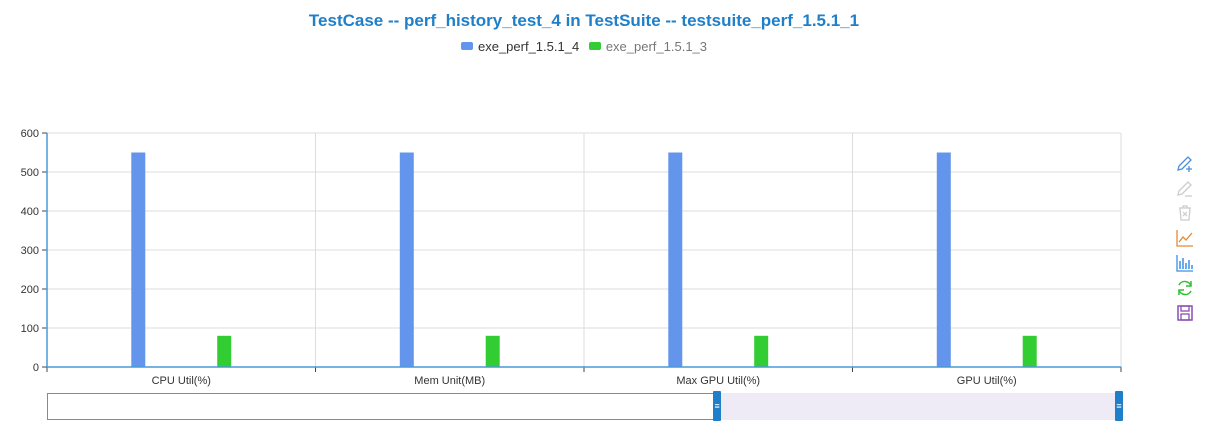 The image size is (1205, 436). Describe the element at coordinates (718, 381) in the screenshot. I see `x-tick-label: Max GPU Util(%)` at that location.